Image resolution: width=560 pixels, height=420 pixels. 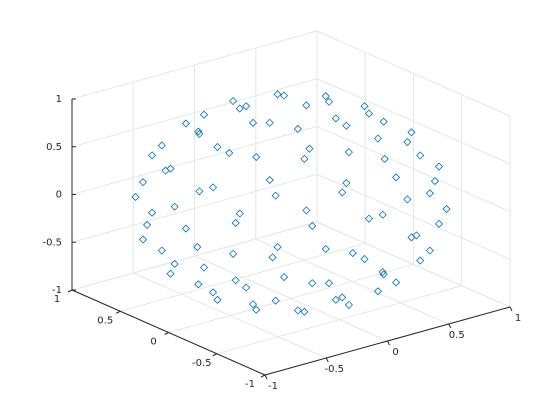 I want to click on x-tick-label: 0.5, so click(x=457, y=335).